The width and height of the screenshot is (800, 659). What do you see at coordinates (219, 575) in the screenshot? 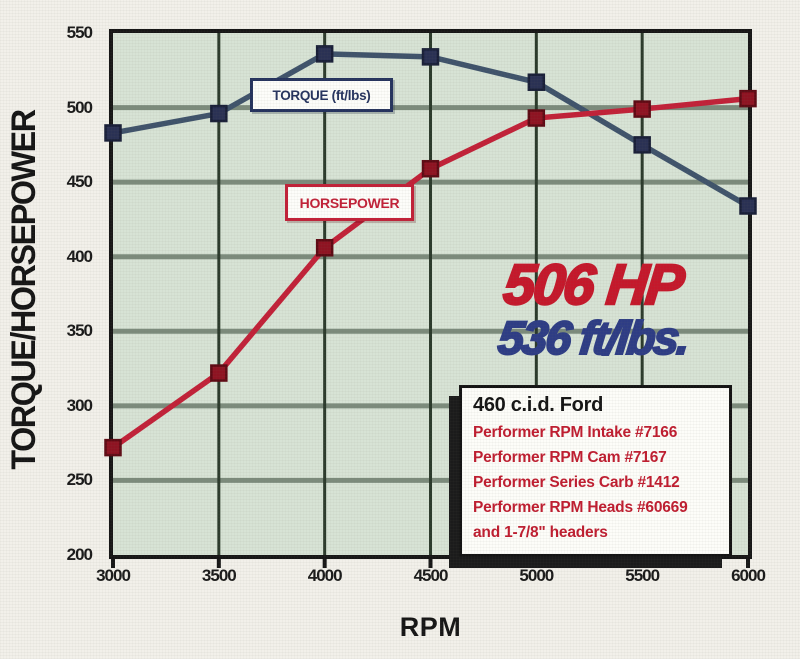
I see `x-tick-label: 3500` at bounding box center [219, 575].